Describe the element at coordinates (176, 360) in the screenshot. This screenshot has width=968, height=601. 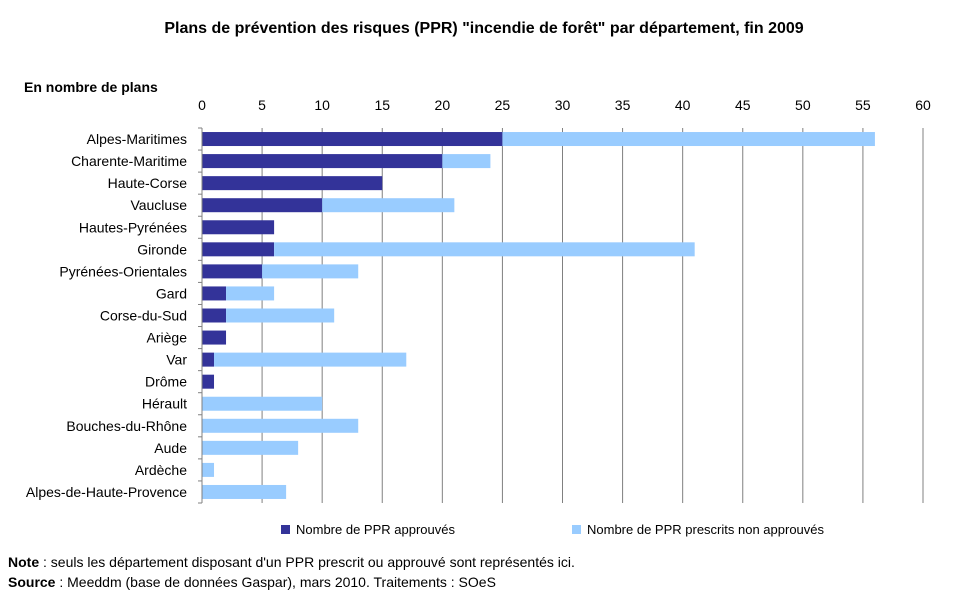
I see `y-category-label: Var` at that location.